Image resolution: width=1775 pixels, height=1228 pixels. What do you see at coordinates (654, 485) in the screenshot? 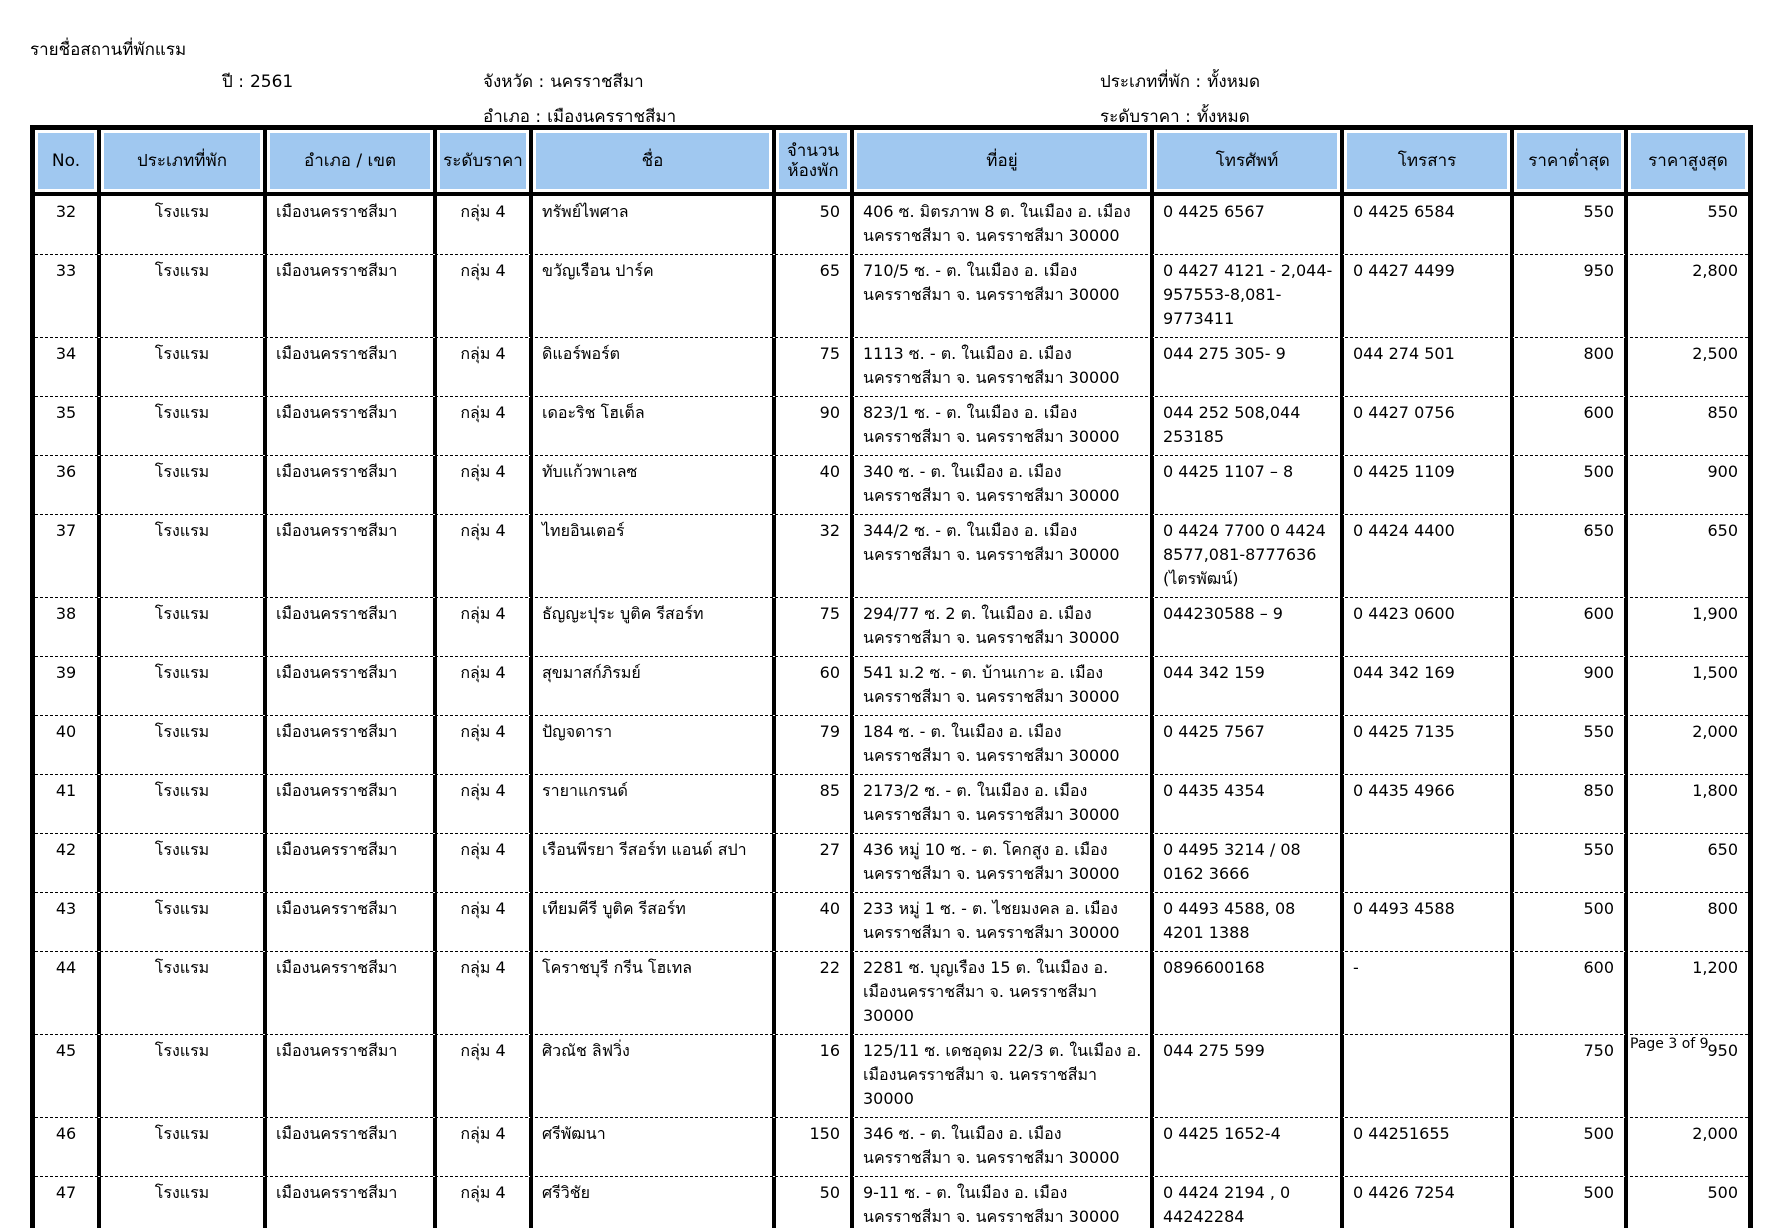
I see `cell-name: ทับแก้วพาเลซ` at bounding box center [654, 485].